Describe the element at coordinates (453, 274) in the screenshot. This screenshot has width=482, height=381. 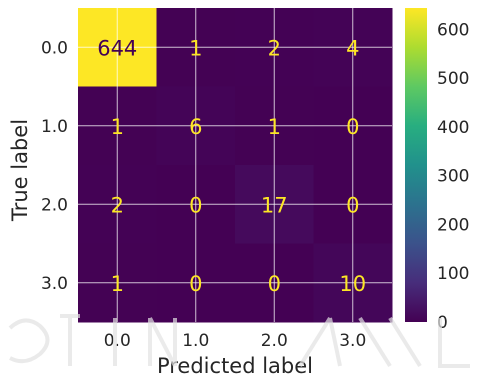
I see `colorbar-tick-label: 100` at that location.